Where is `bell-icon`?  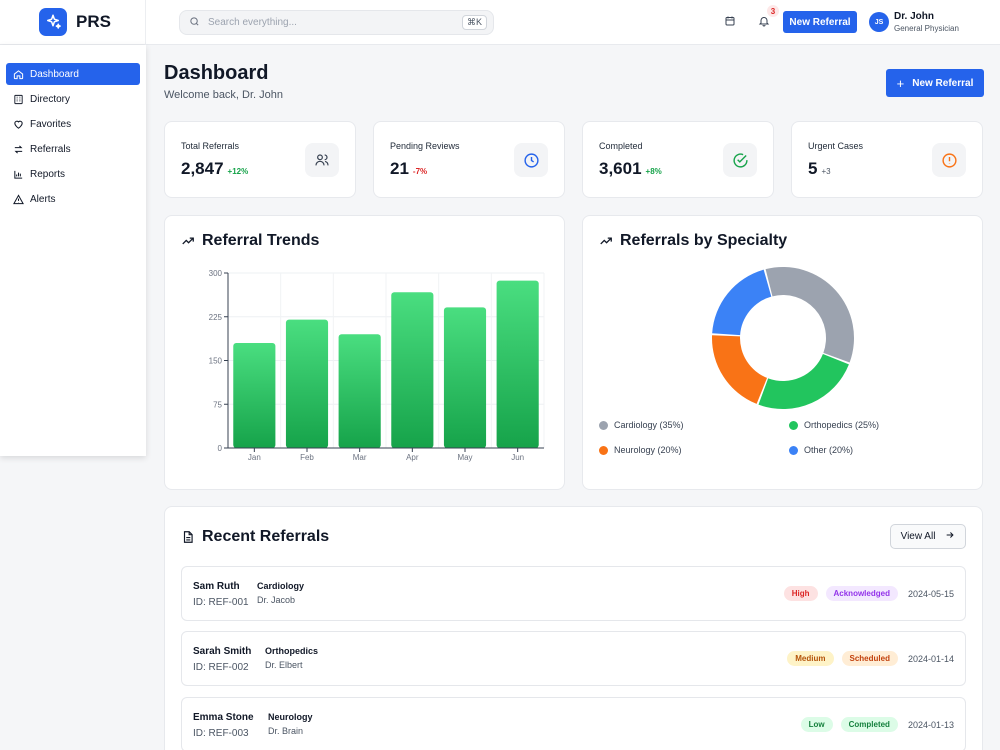 bell-icon is located at coordinates (764, 21).